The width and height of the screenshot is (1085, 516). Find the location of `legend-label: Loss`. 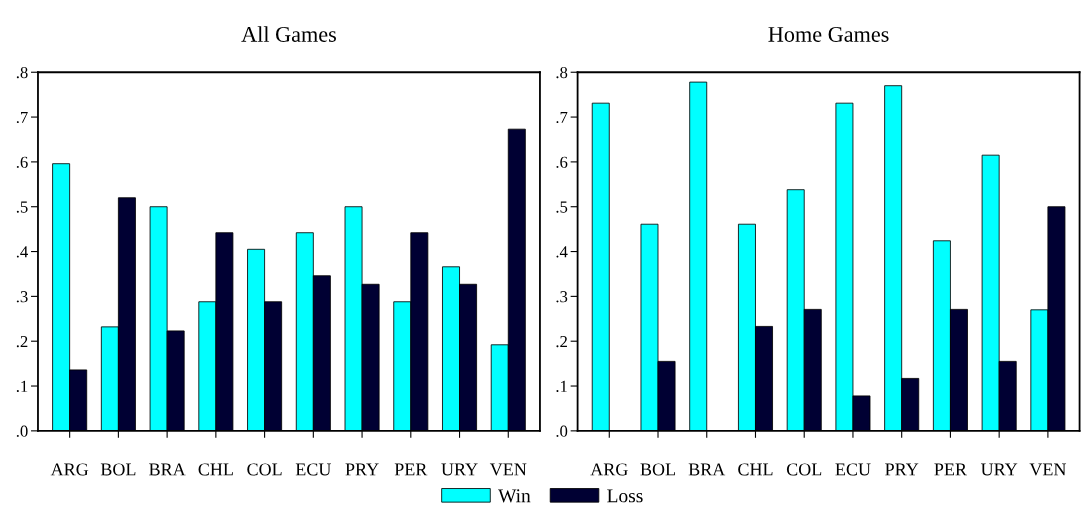

legend-label: Loss is located at coordinates (625, 496).